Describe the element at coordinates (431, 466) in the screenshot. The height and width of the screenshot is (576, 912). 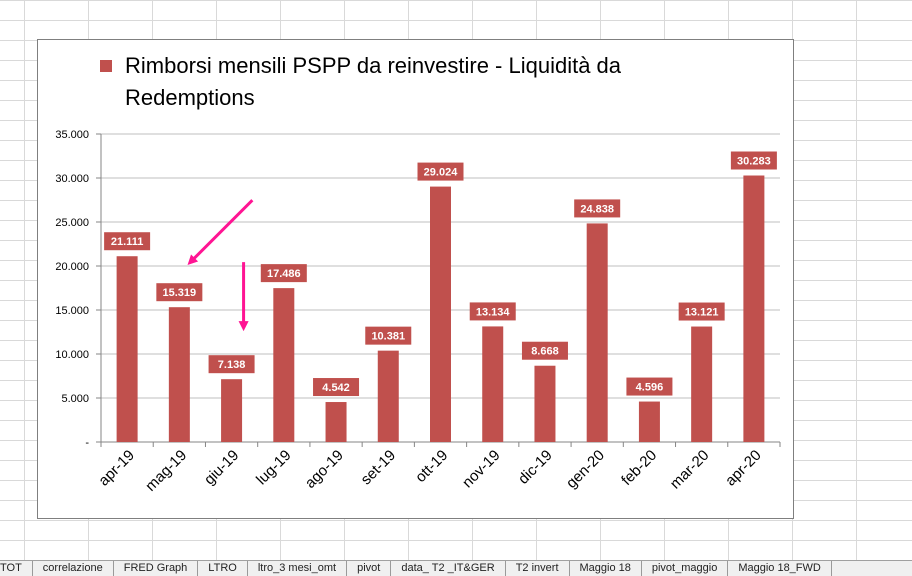
I see `x-tick-label: ott-19` at that location.